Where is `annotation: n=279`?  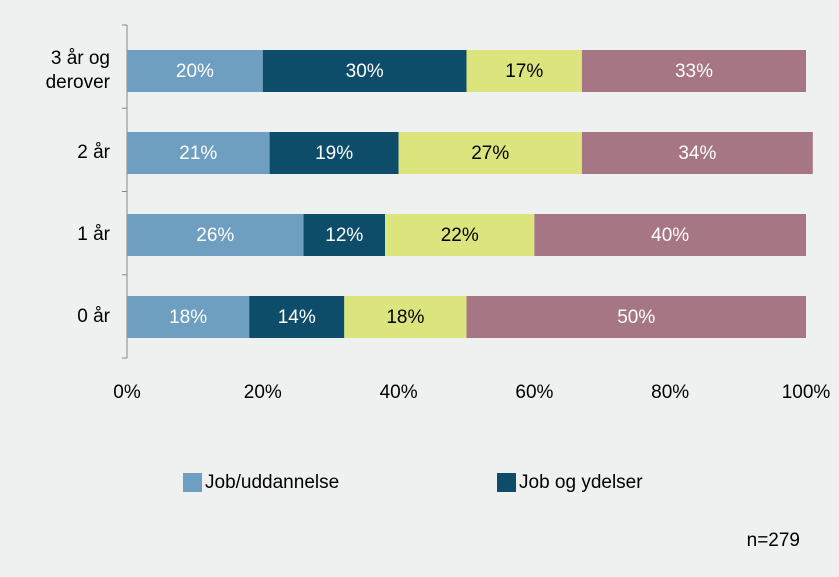
annotation: n=279 is located at coordinates (773, 540).